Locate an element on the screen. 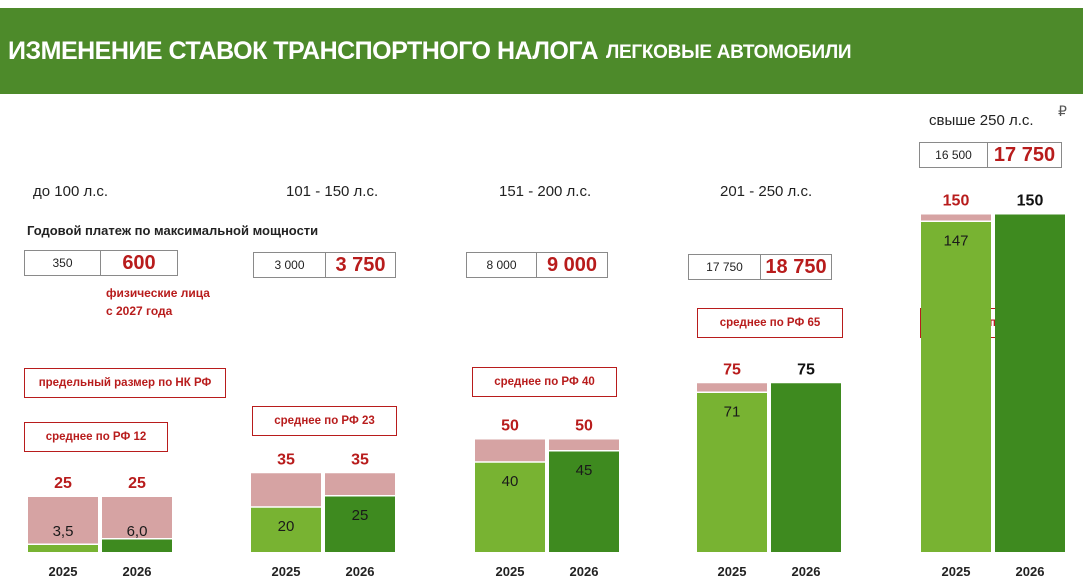 Image resolution: width=1083 pixels, height=587 pixels. category-label-1: до 100 л.с. is located at coordinates (71, 191).